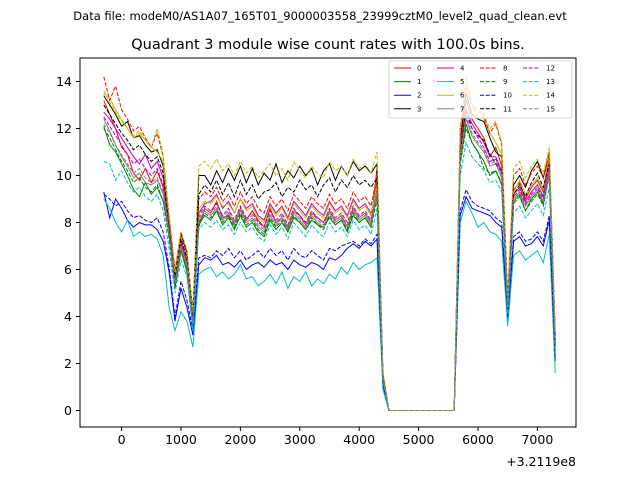 This screenshot has width=640, height=480. What do you see at coordinates (462, 109) in the screenshot?
I see `legend-label-7: 7` at bounding box center [462, 109].